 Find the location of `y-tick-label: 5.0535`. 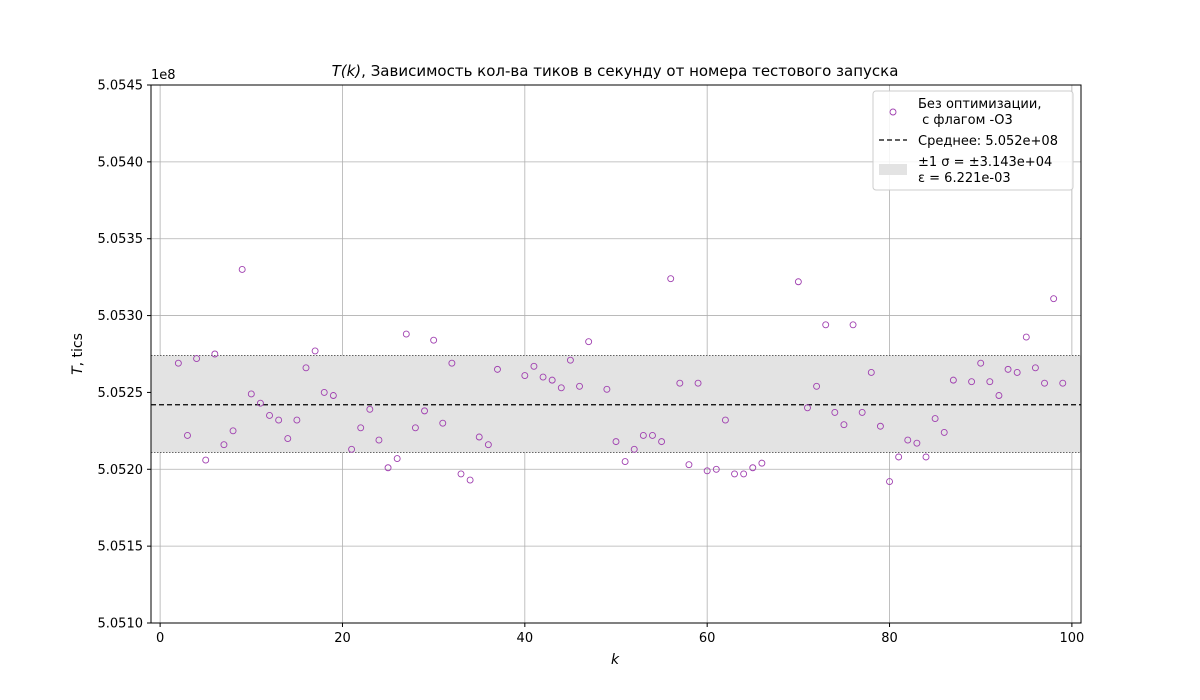

y-tick-label: 5.0535 is located at coordinates (121, 239).